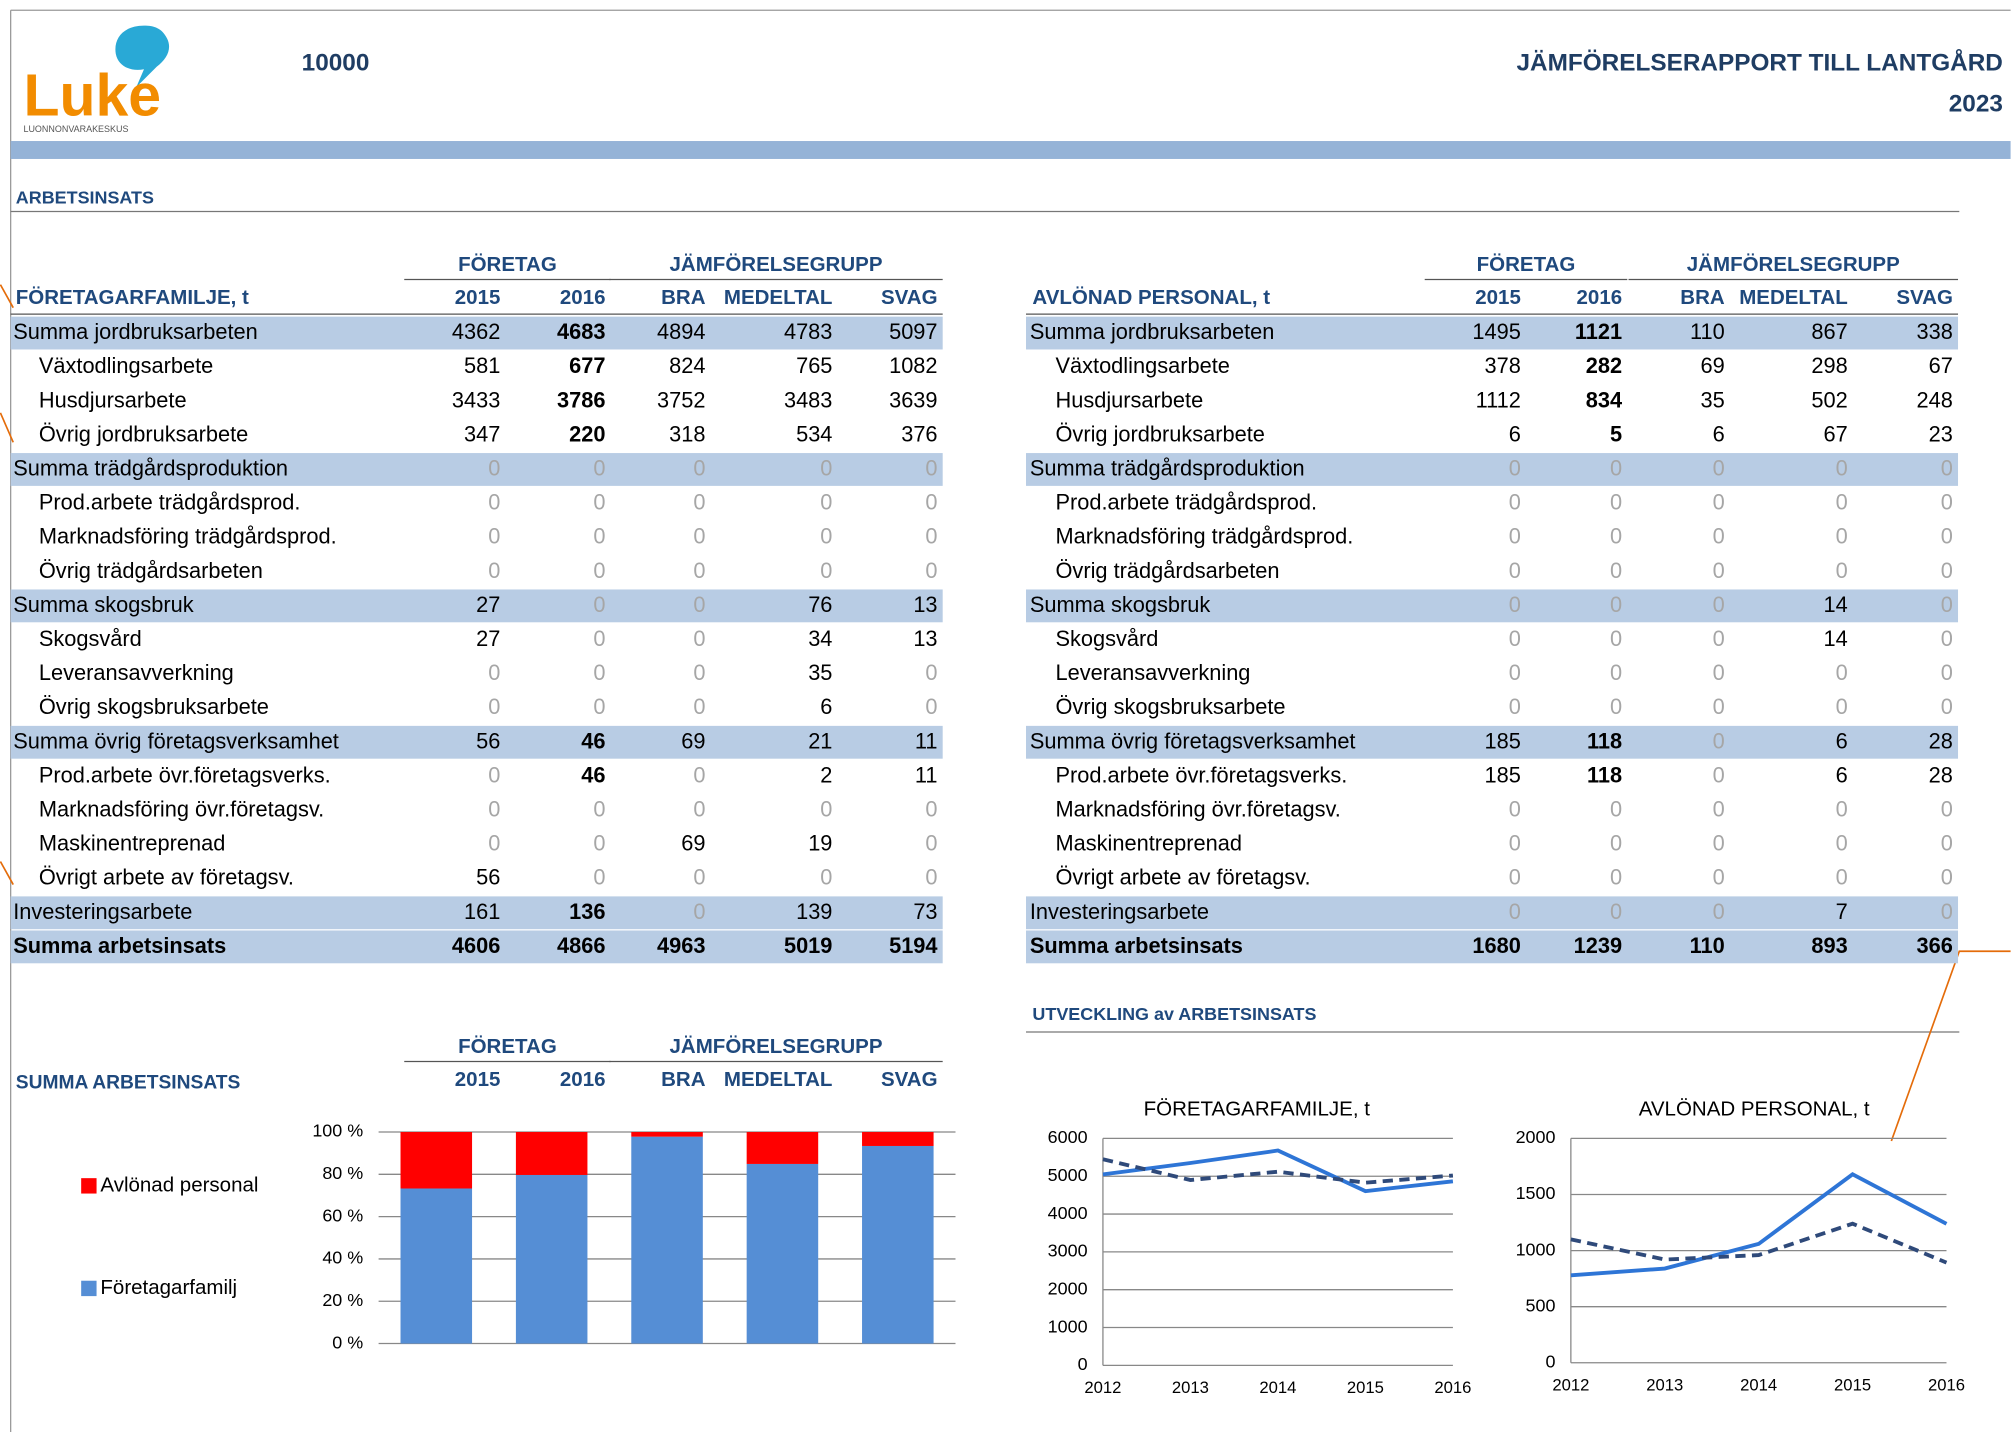 This screenshot has width=2011, height=1432. What do you see at coordinates (814, 911) in the screenshot?
I see `cell: 139` at bounding box center [814, 911].